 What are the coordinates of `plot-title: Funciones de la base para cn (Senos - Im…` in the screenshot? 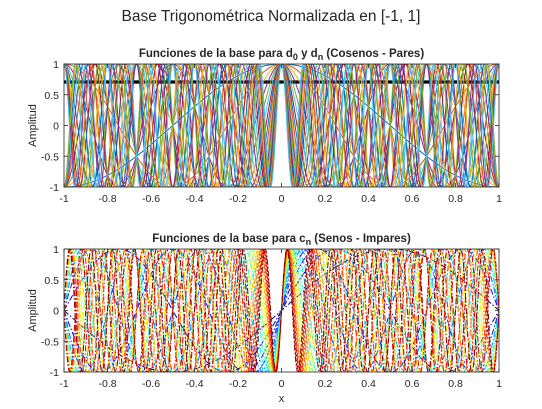 It's located at (281, 240).